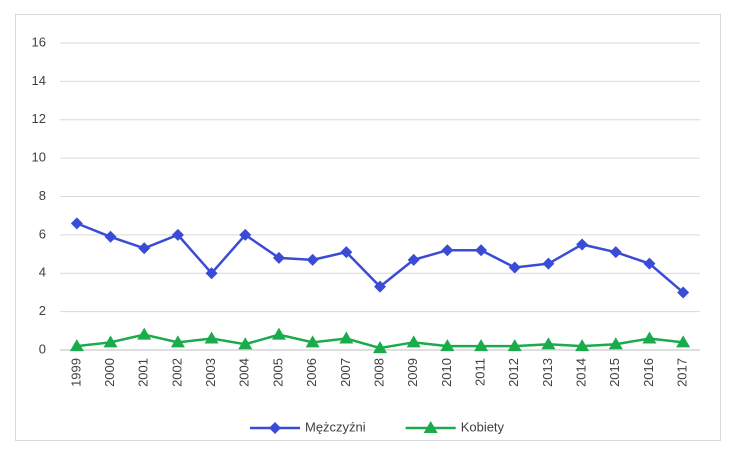 The height and width of the screenshot is (462, 735). Describe the element at coordinates (513, 372) in the screenshot. I see `x-tick-label: 2012` at that location.